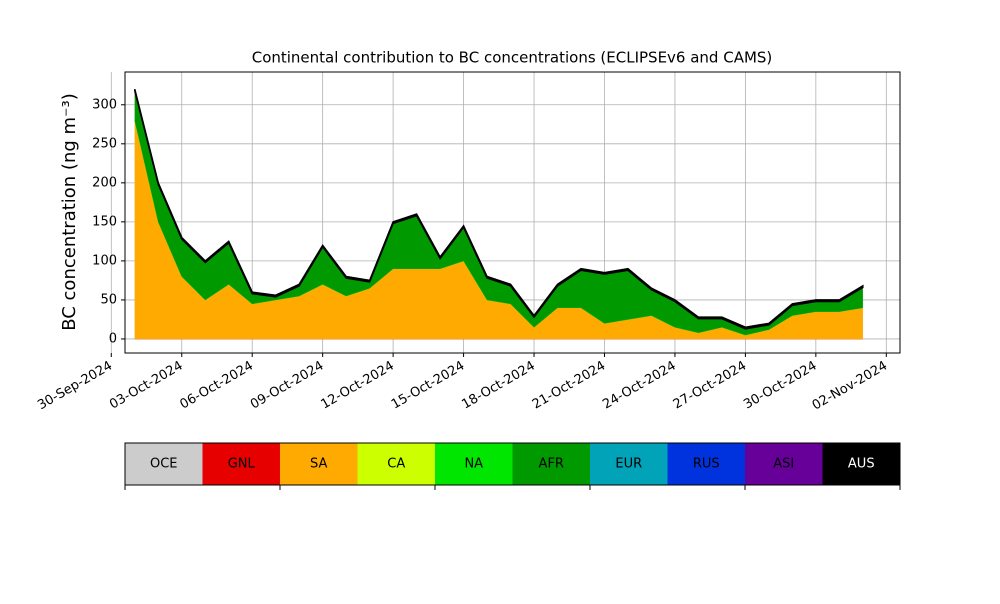  Describe the element at coordinates (710, 386) in the screenshot. I see `x-tick-label: 27-Oct-2024` at that location.